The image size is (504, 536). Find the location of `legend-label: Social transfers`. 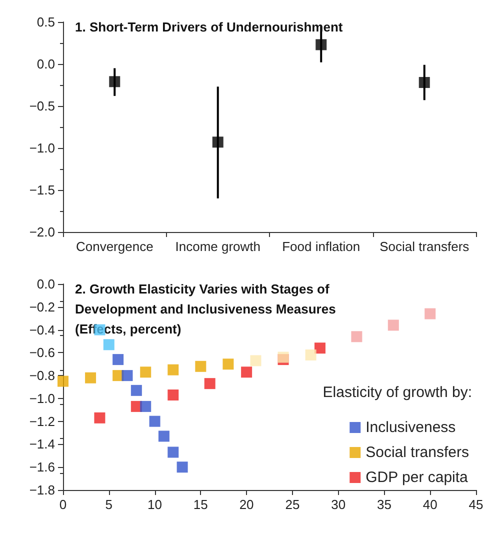

legend-label: Social transfers is located at coordinates (417, 452).